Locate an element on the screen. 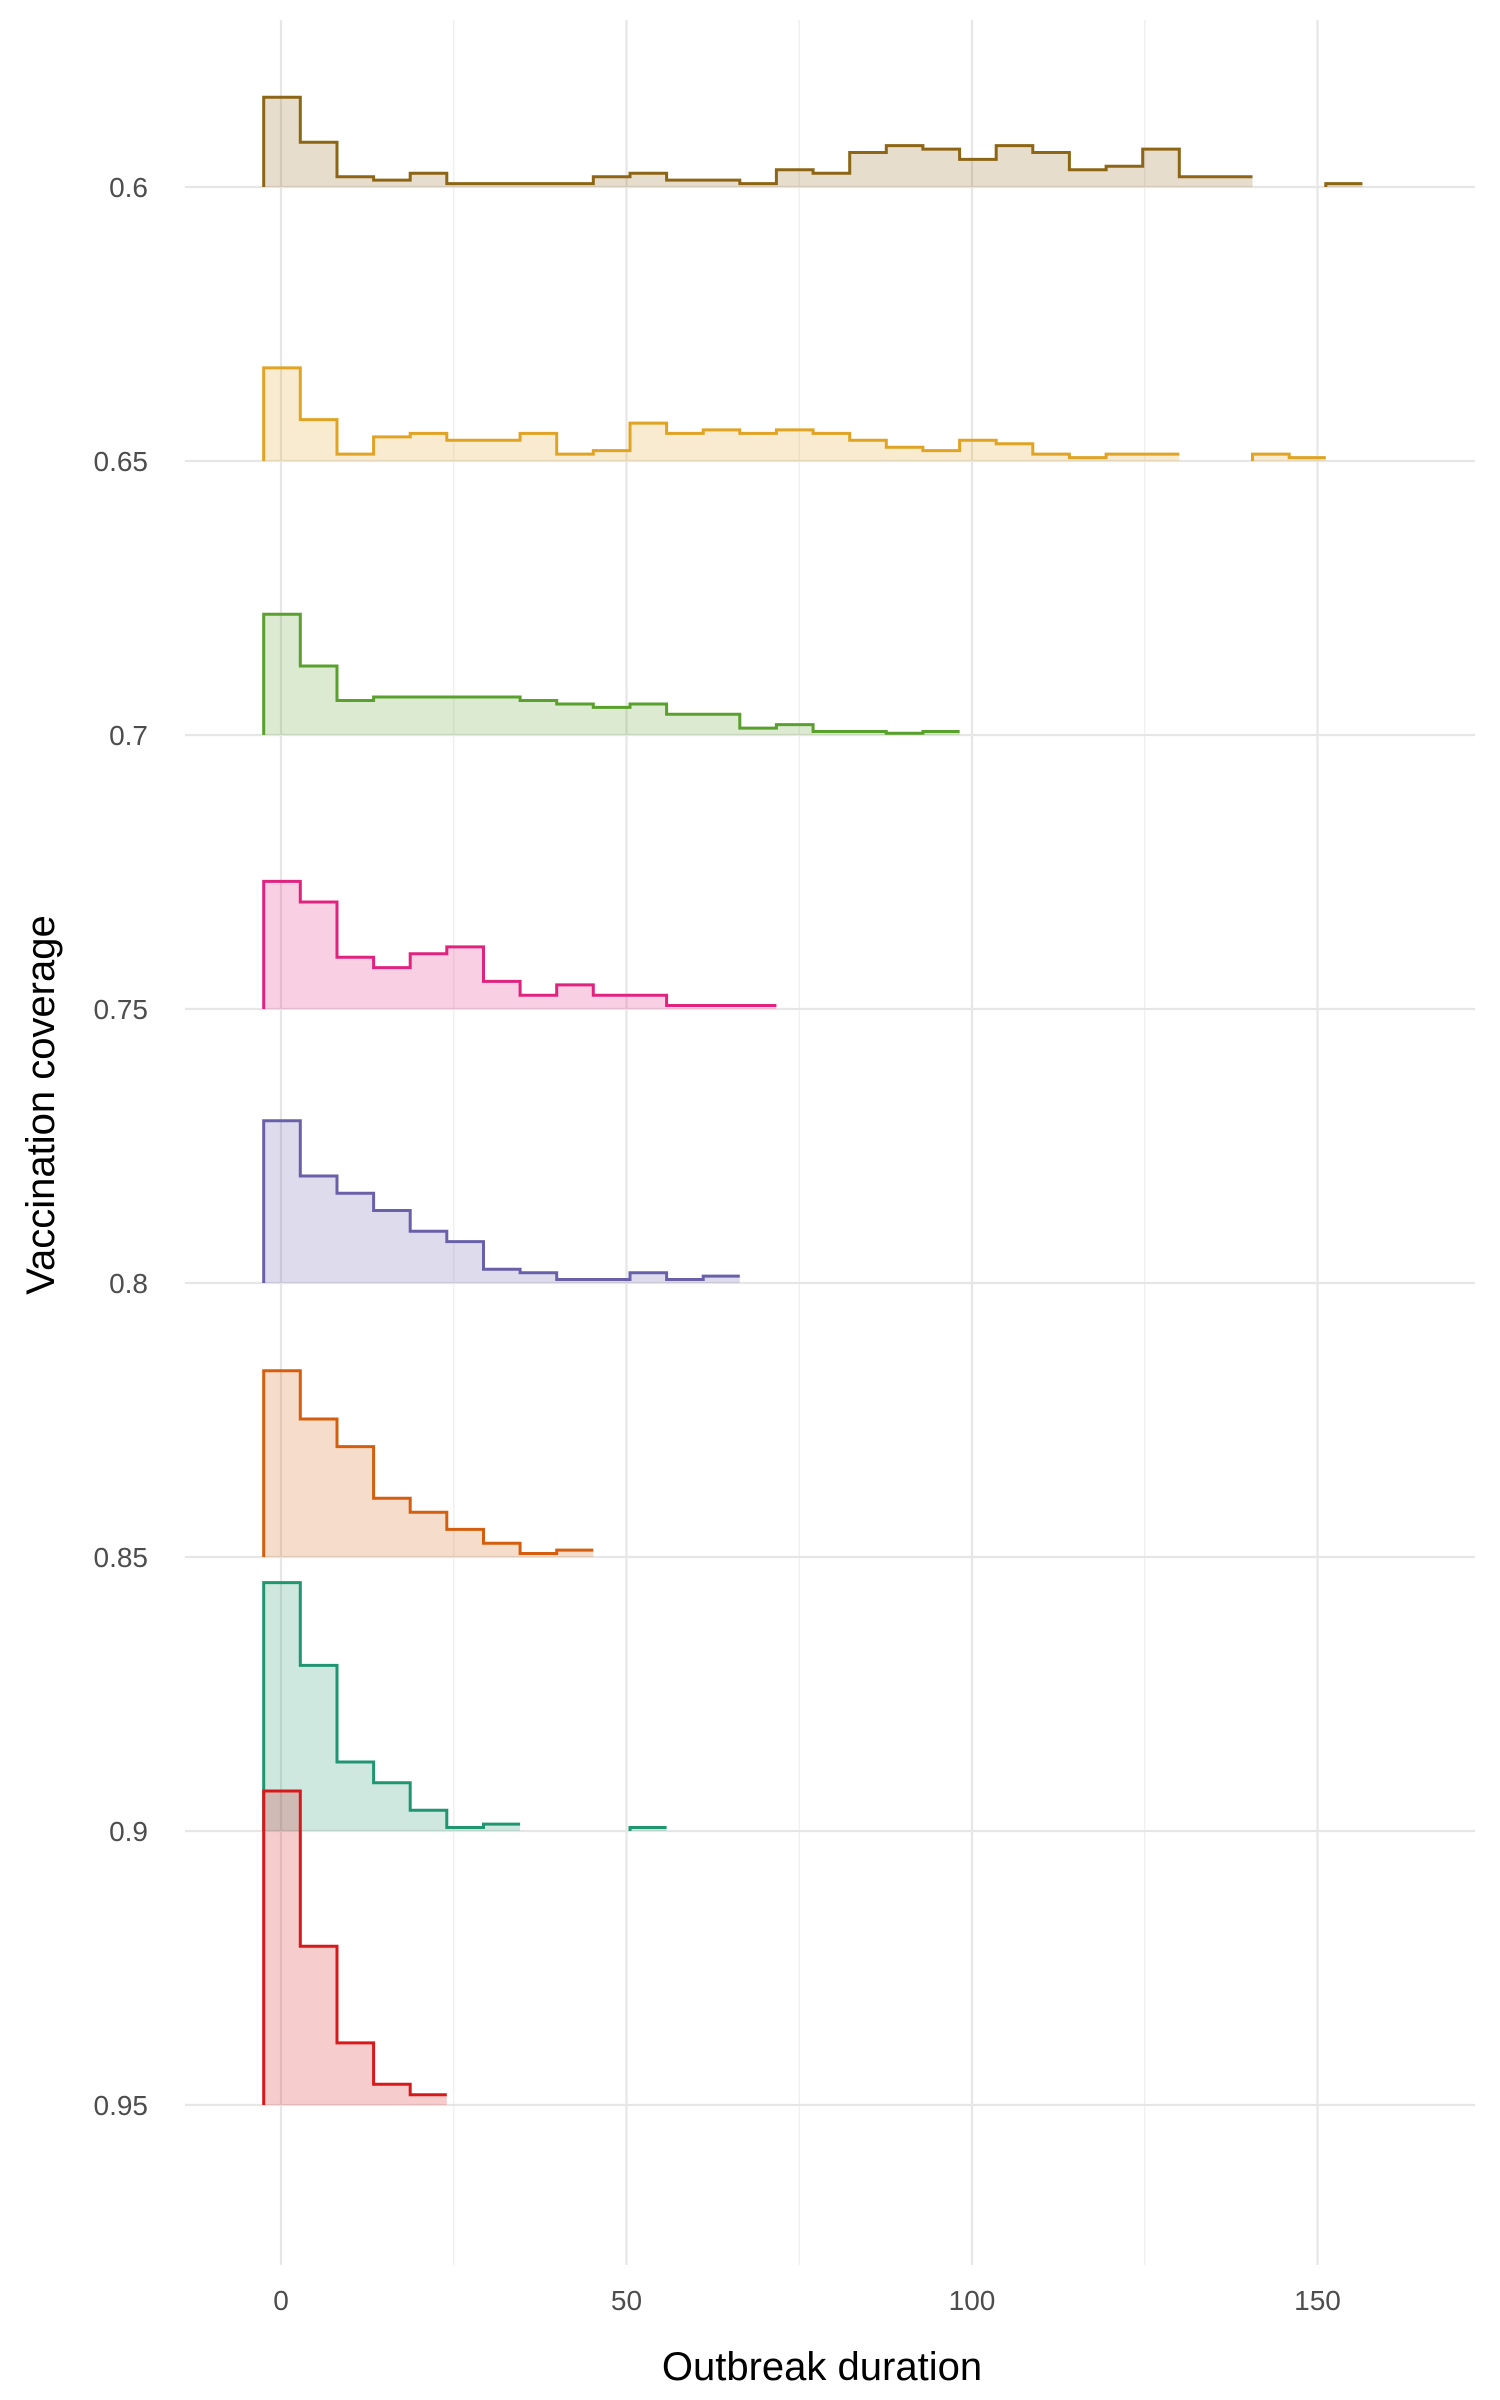 Image resolution: width=1500 pixels, height=2400 pixels. y-tick-label: 0.9 is located at coordinates (128, 1831).